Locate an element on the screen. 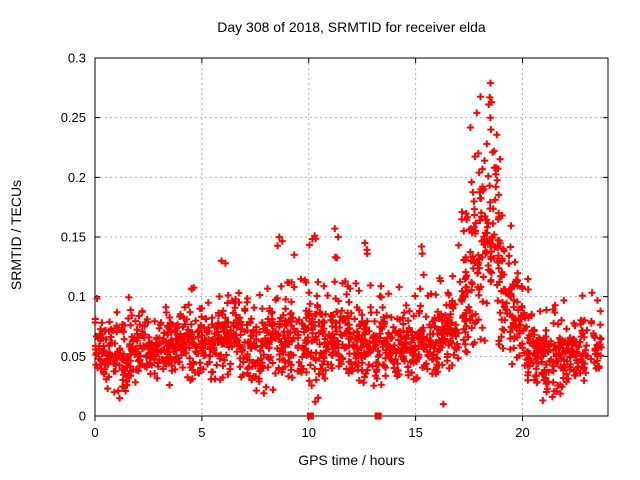 The image size is (640, 480). x-tick-label: 5 is located at coordinates (201, 432).